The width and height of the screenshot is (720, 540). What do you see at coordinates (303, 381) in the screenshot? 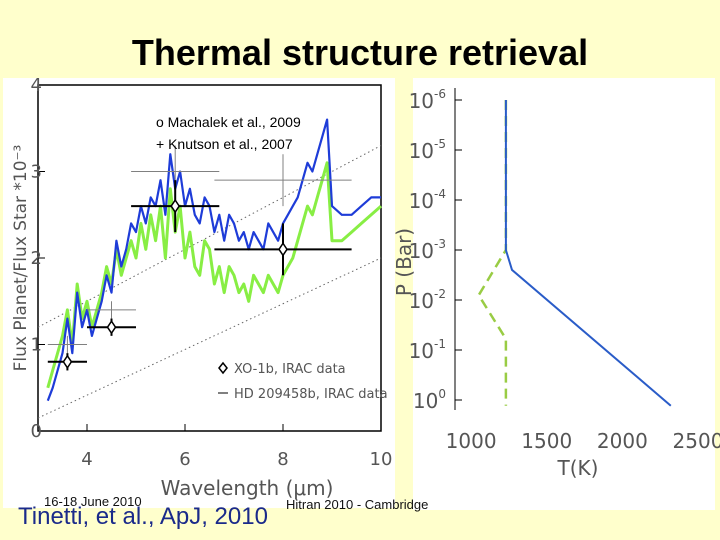
I see `spectrum-legend: XO-1b, IRAC data HD 209458b, IRAC data` at bounding box center [303, 381].